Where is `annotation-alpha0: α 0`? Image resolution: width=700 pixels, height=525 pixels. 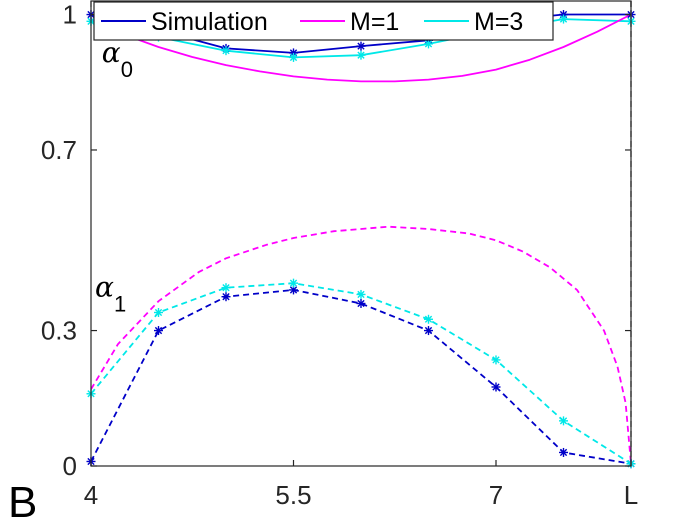 annotation-alpha0: α 0 is located at coordinates (117, 59).